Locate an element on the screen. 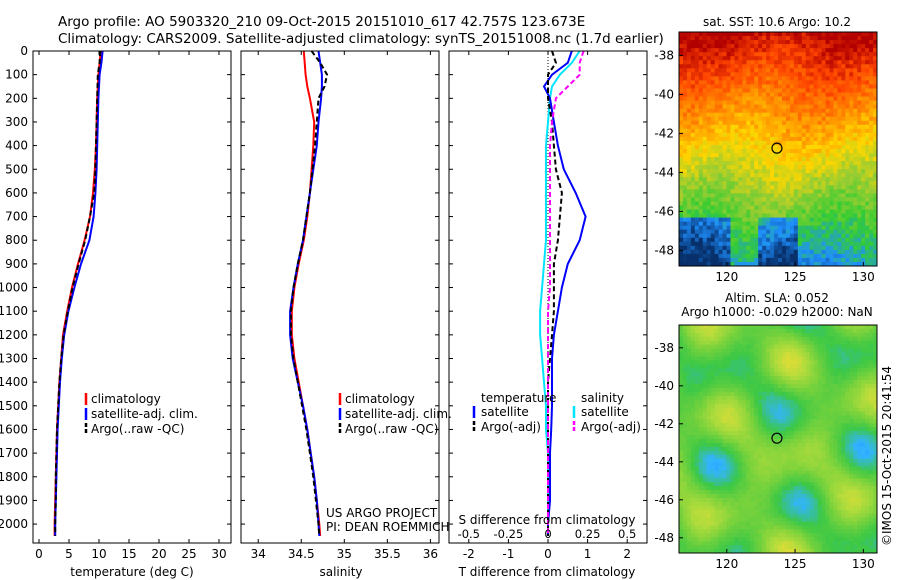  temp-y-tick-label: 300 is located at coordinates (16, 122).